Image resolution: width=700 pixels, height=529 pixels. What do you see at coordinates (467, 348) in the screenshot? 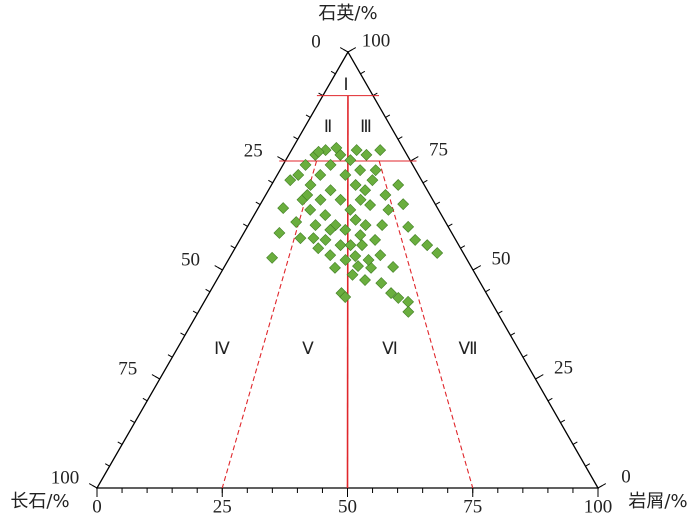
I see `region-label: Ⅶ` at bounding box center [467, 348].